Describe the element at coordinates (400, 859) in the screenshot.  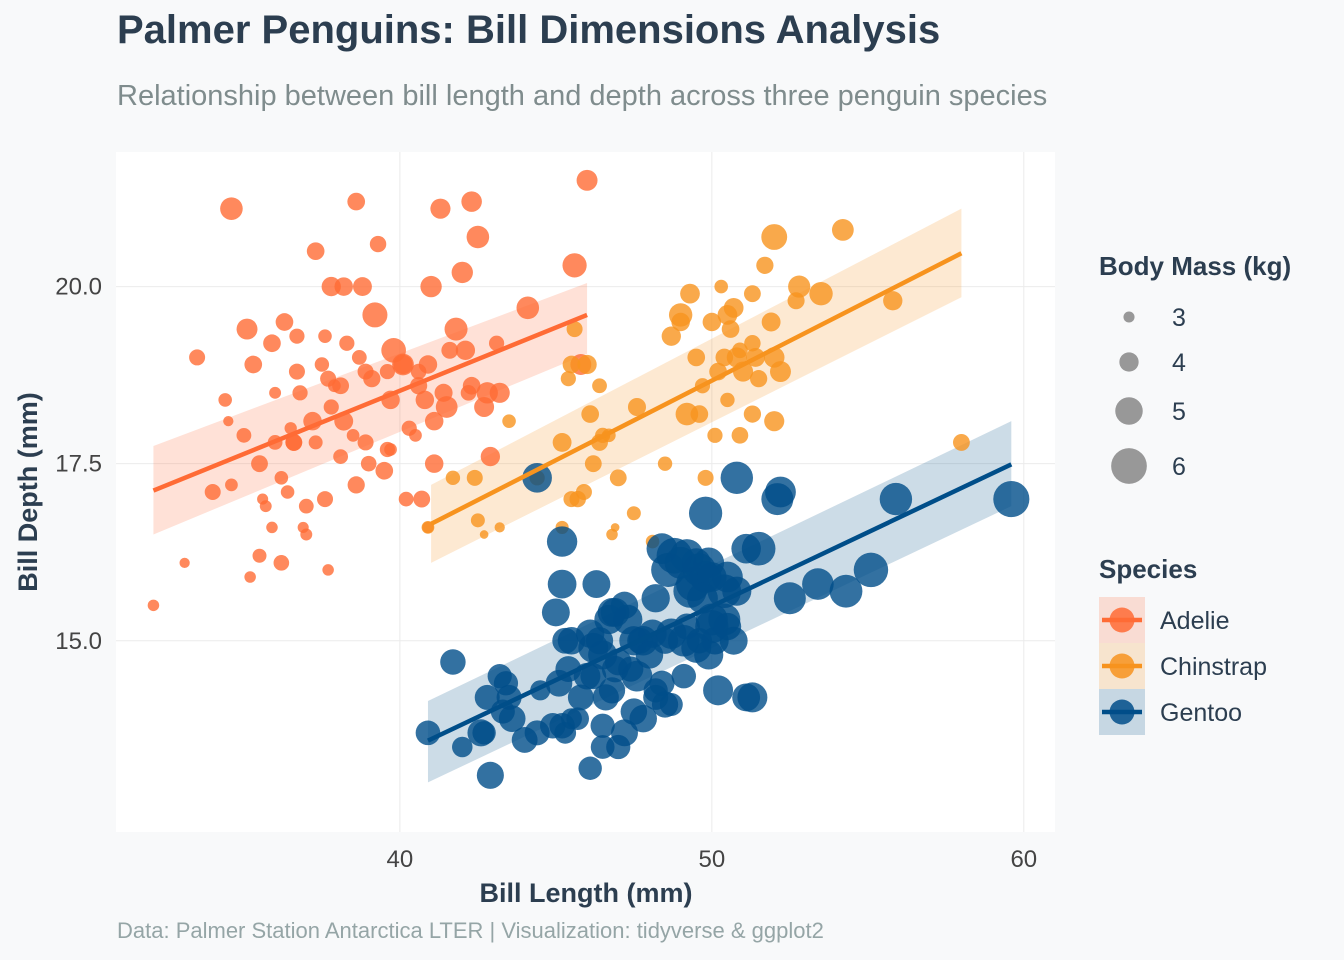
I see `x-tick-label: 40` at that location.